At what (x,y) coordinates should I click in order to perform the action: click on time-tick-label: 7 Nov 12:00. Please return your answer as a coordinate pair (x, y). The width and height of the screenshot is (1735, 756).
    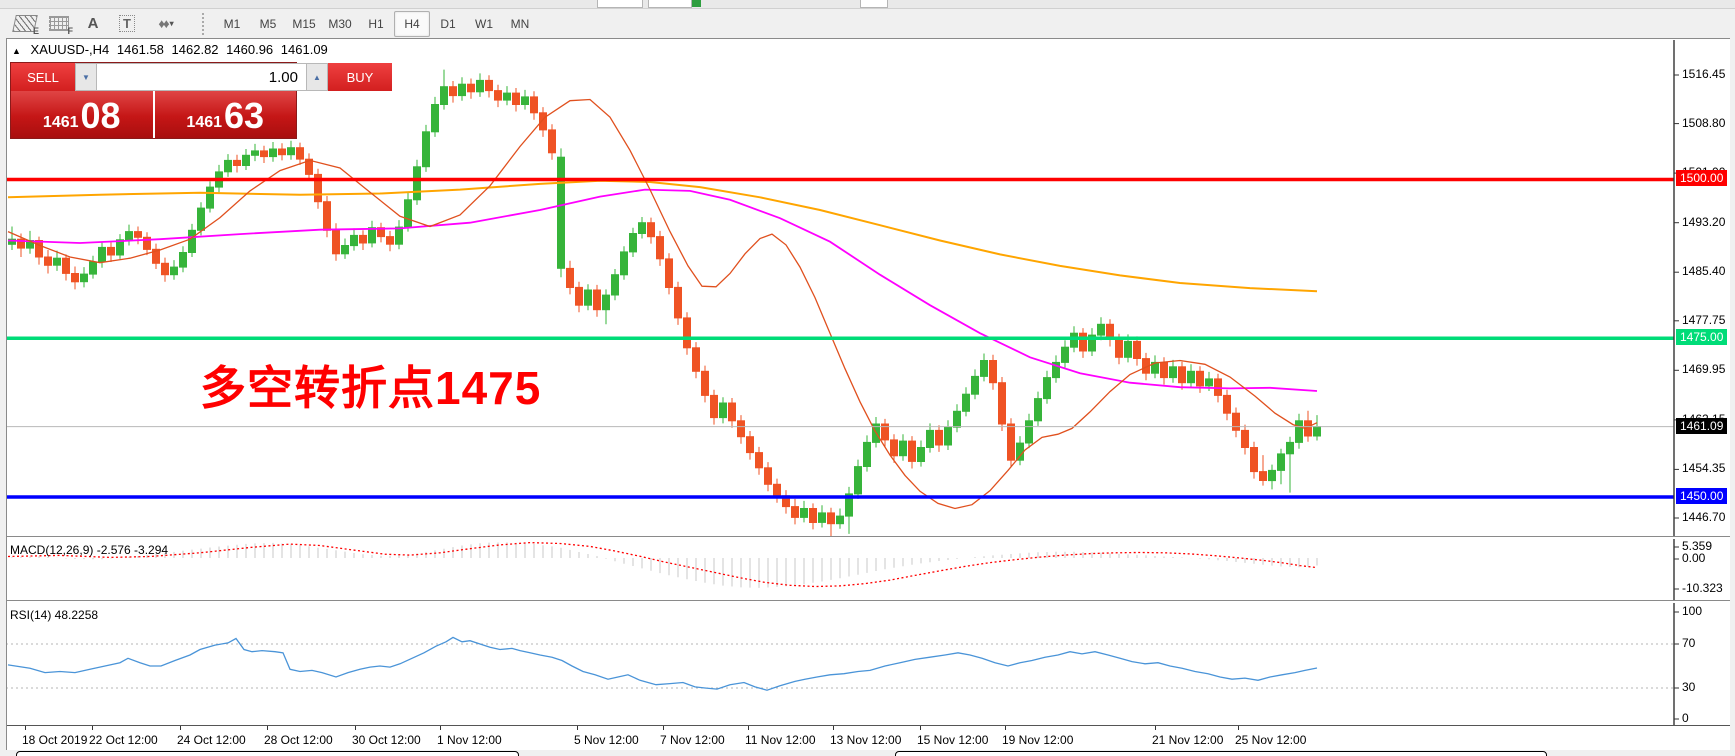
    Looking at the image, I should click on (692, 740).